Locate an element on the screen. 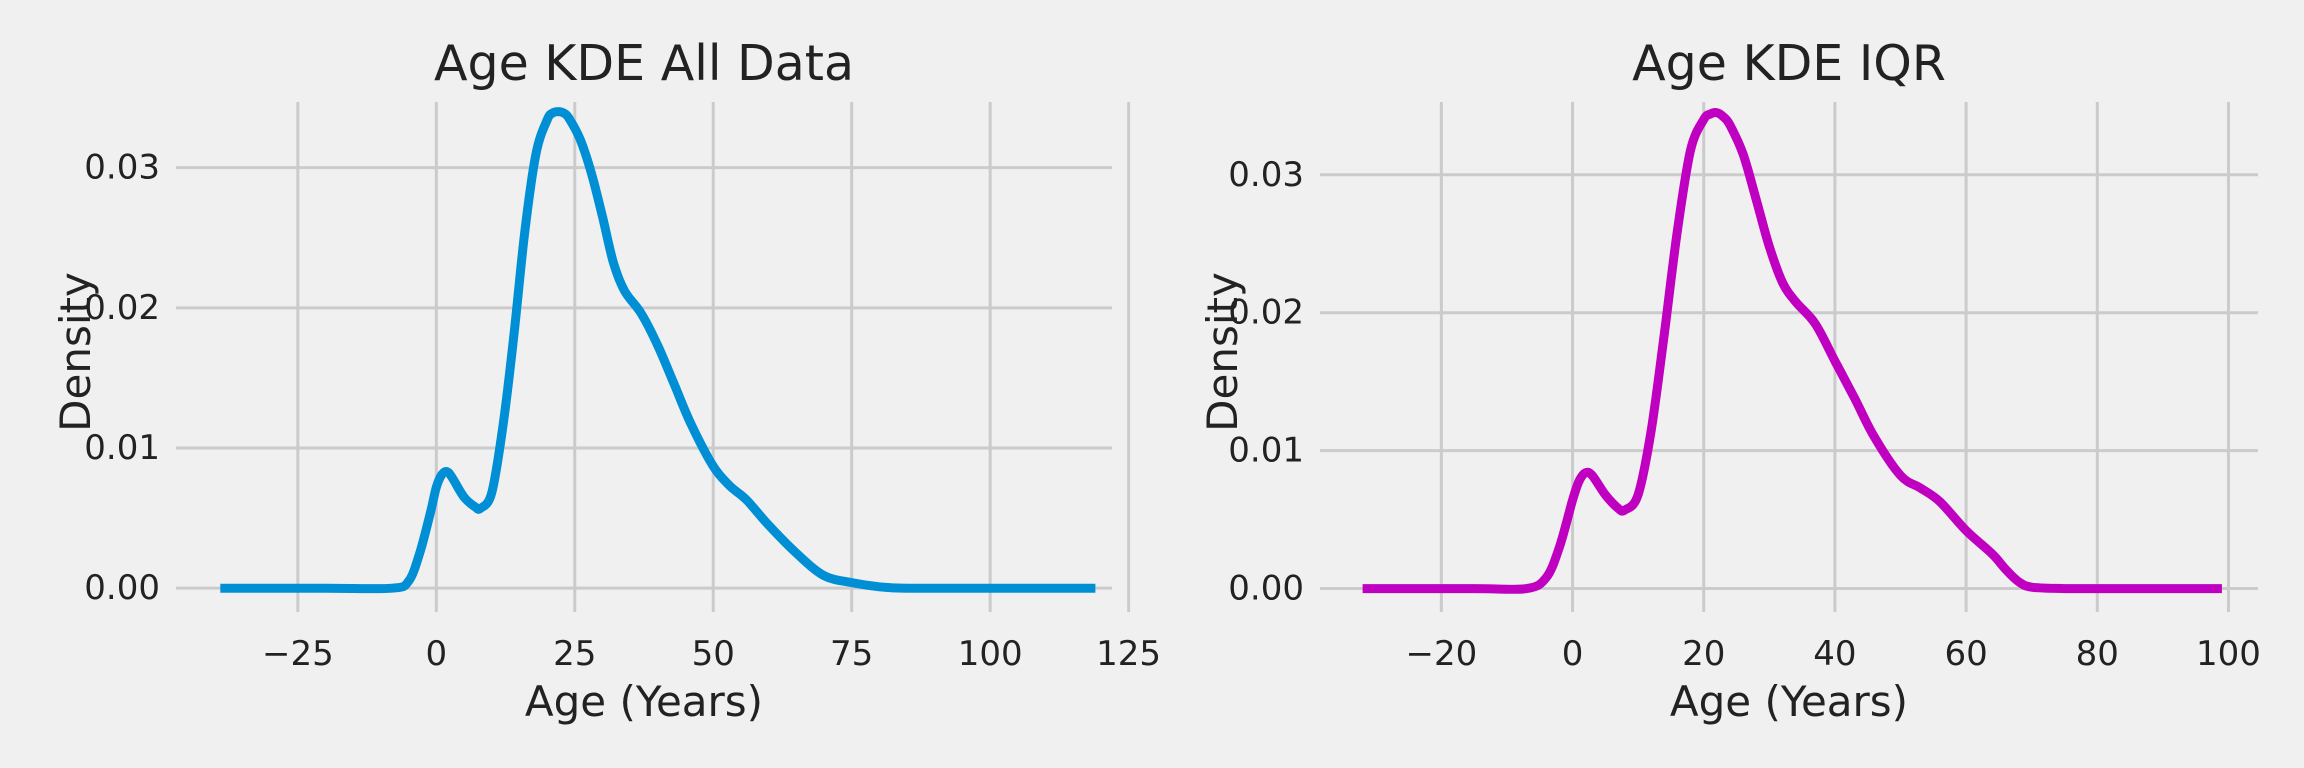 This screenshot has height=768, width=2304. x-tick-label: 40 is located at coordinates (1834, 654).